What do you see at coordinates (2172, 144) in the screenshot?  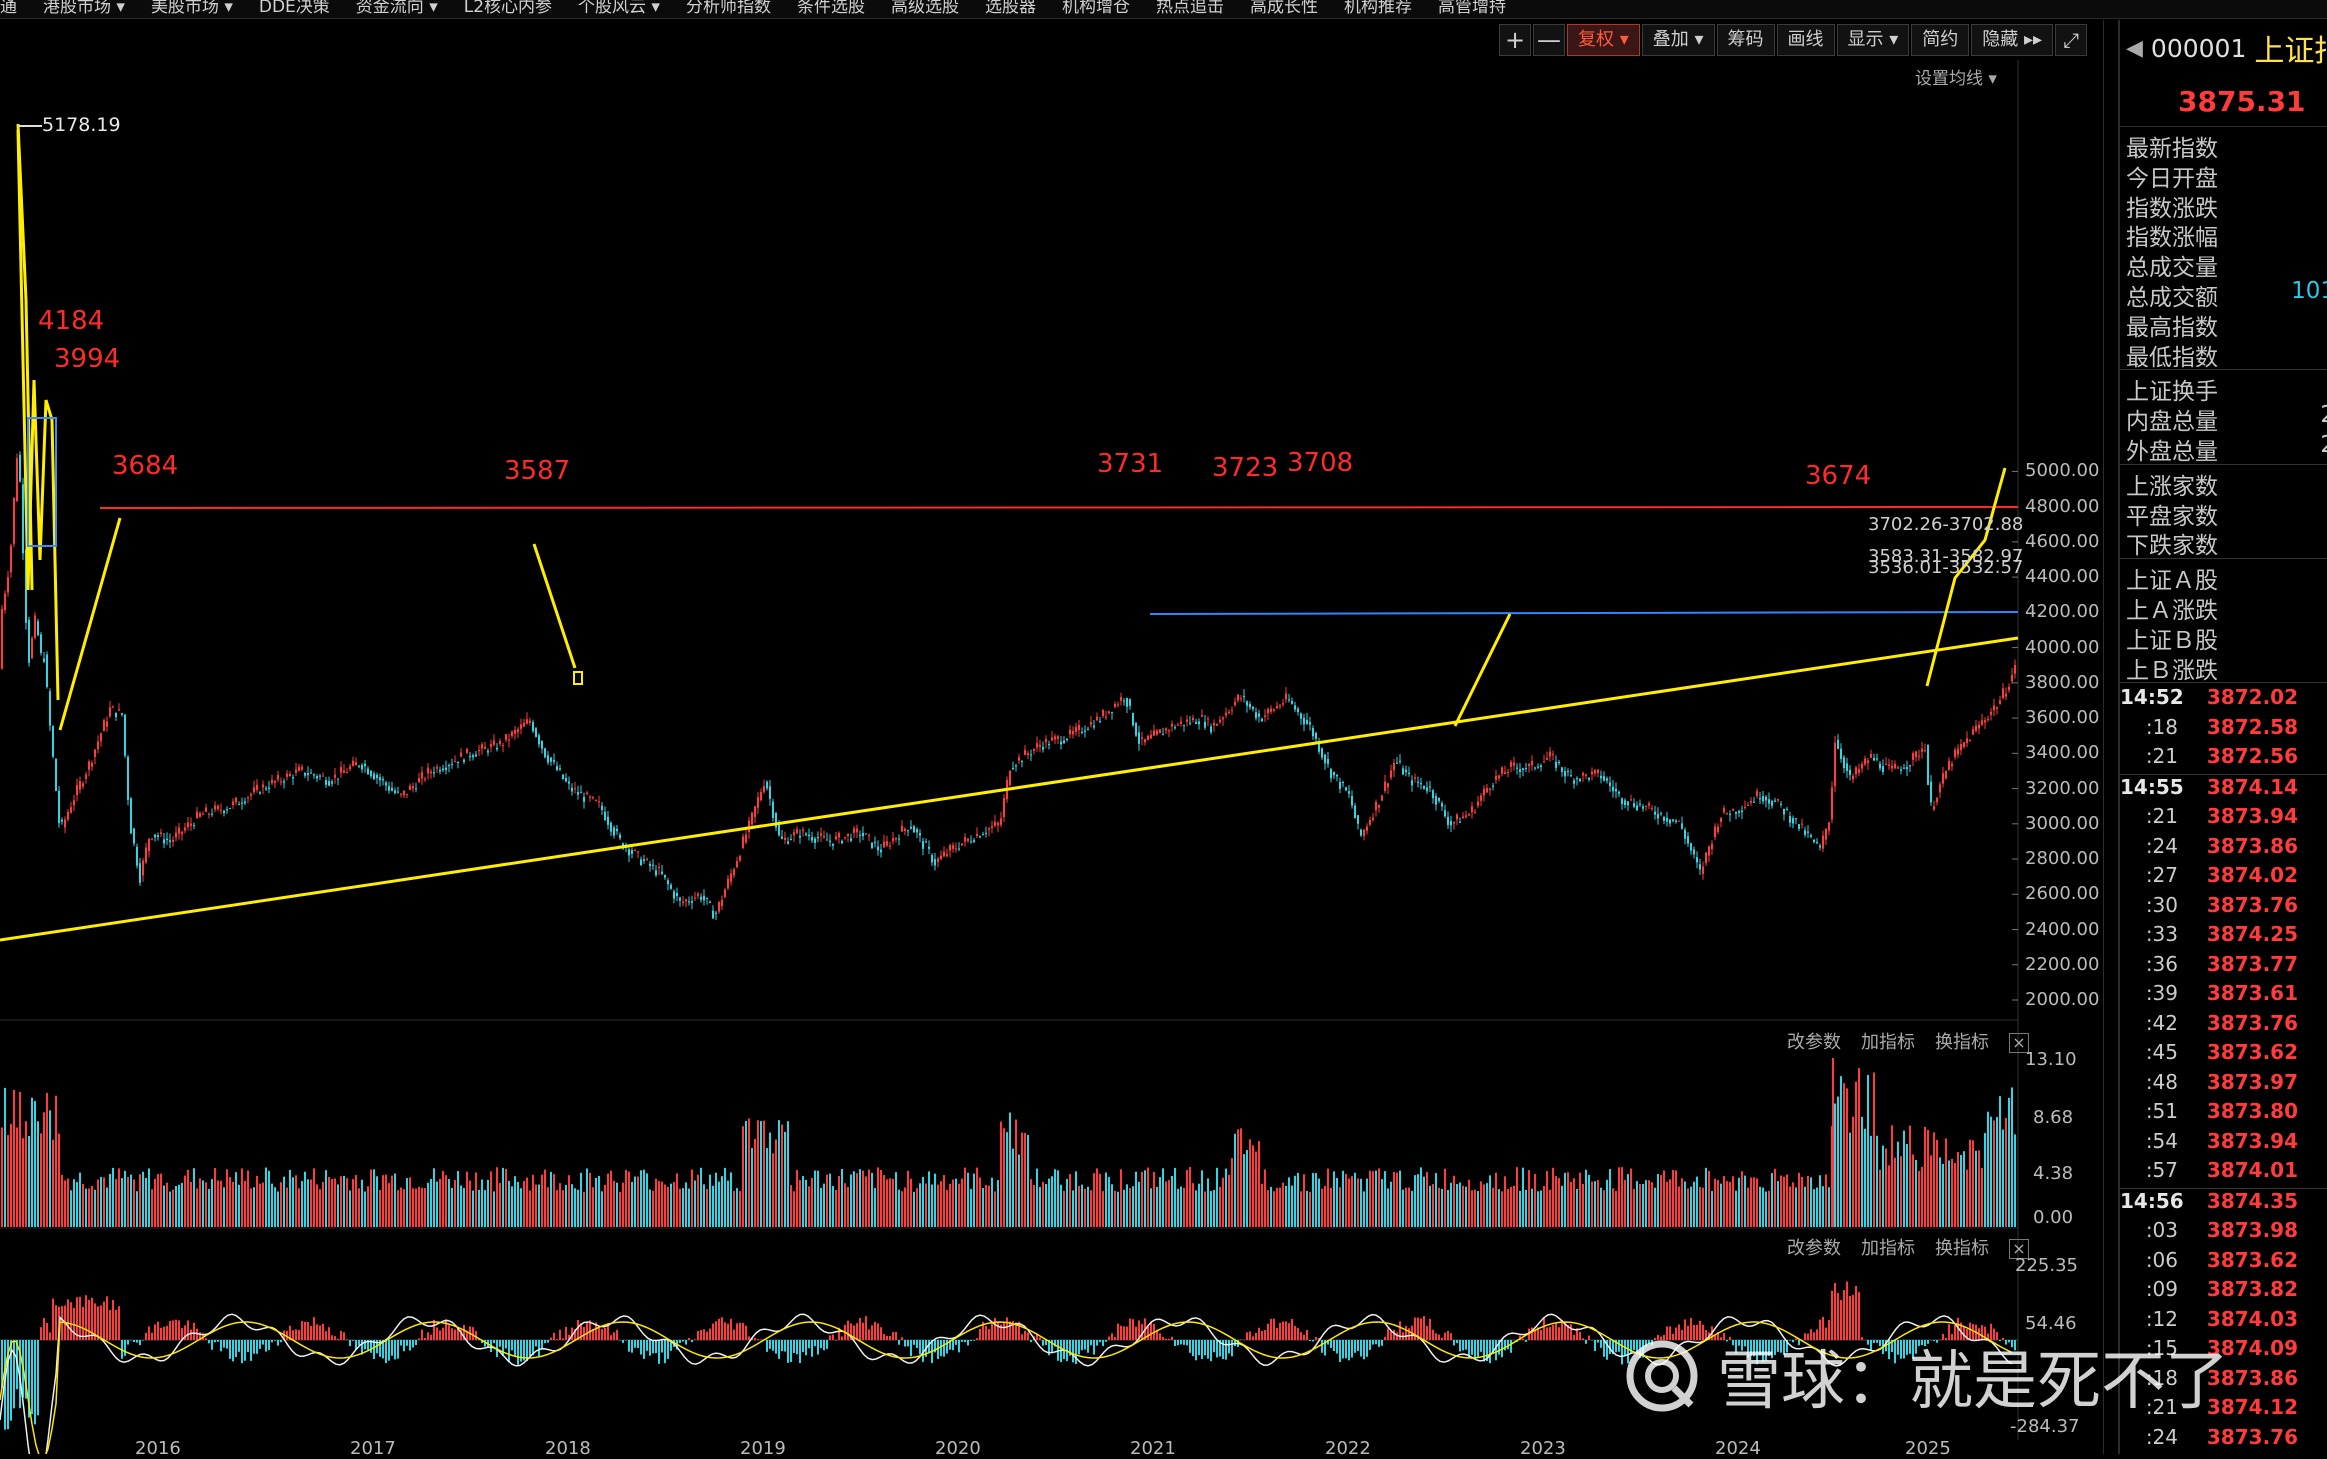 I see `quote-label: 最新指数` at bounding box center [2172, 144].